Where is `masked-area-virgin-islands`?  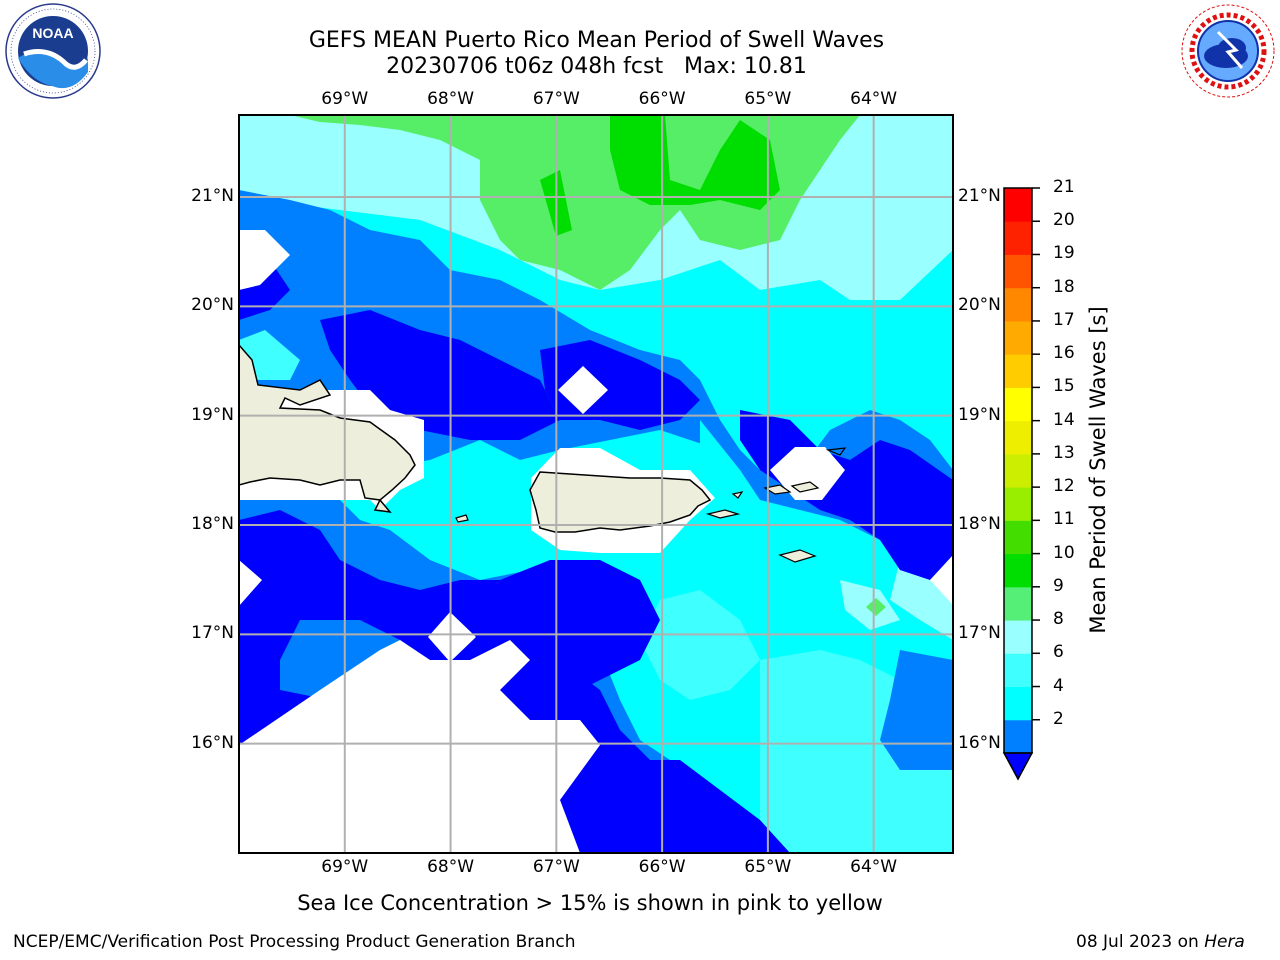 masked-area-virgin-islands is located at coordinates (807, 473).